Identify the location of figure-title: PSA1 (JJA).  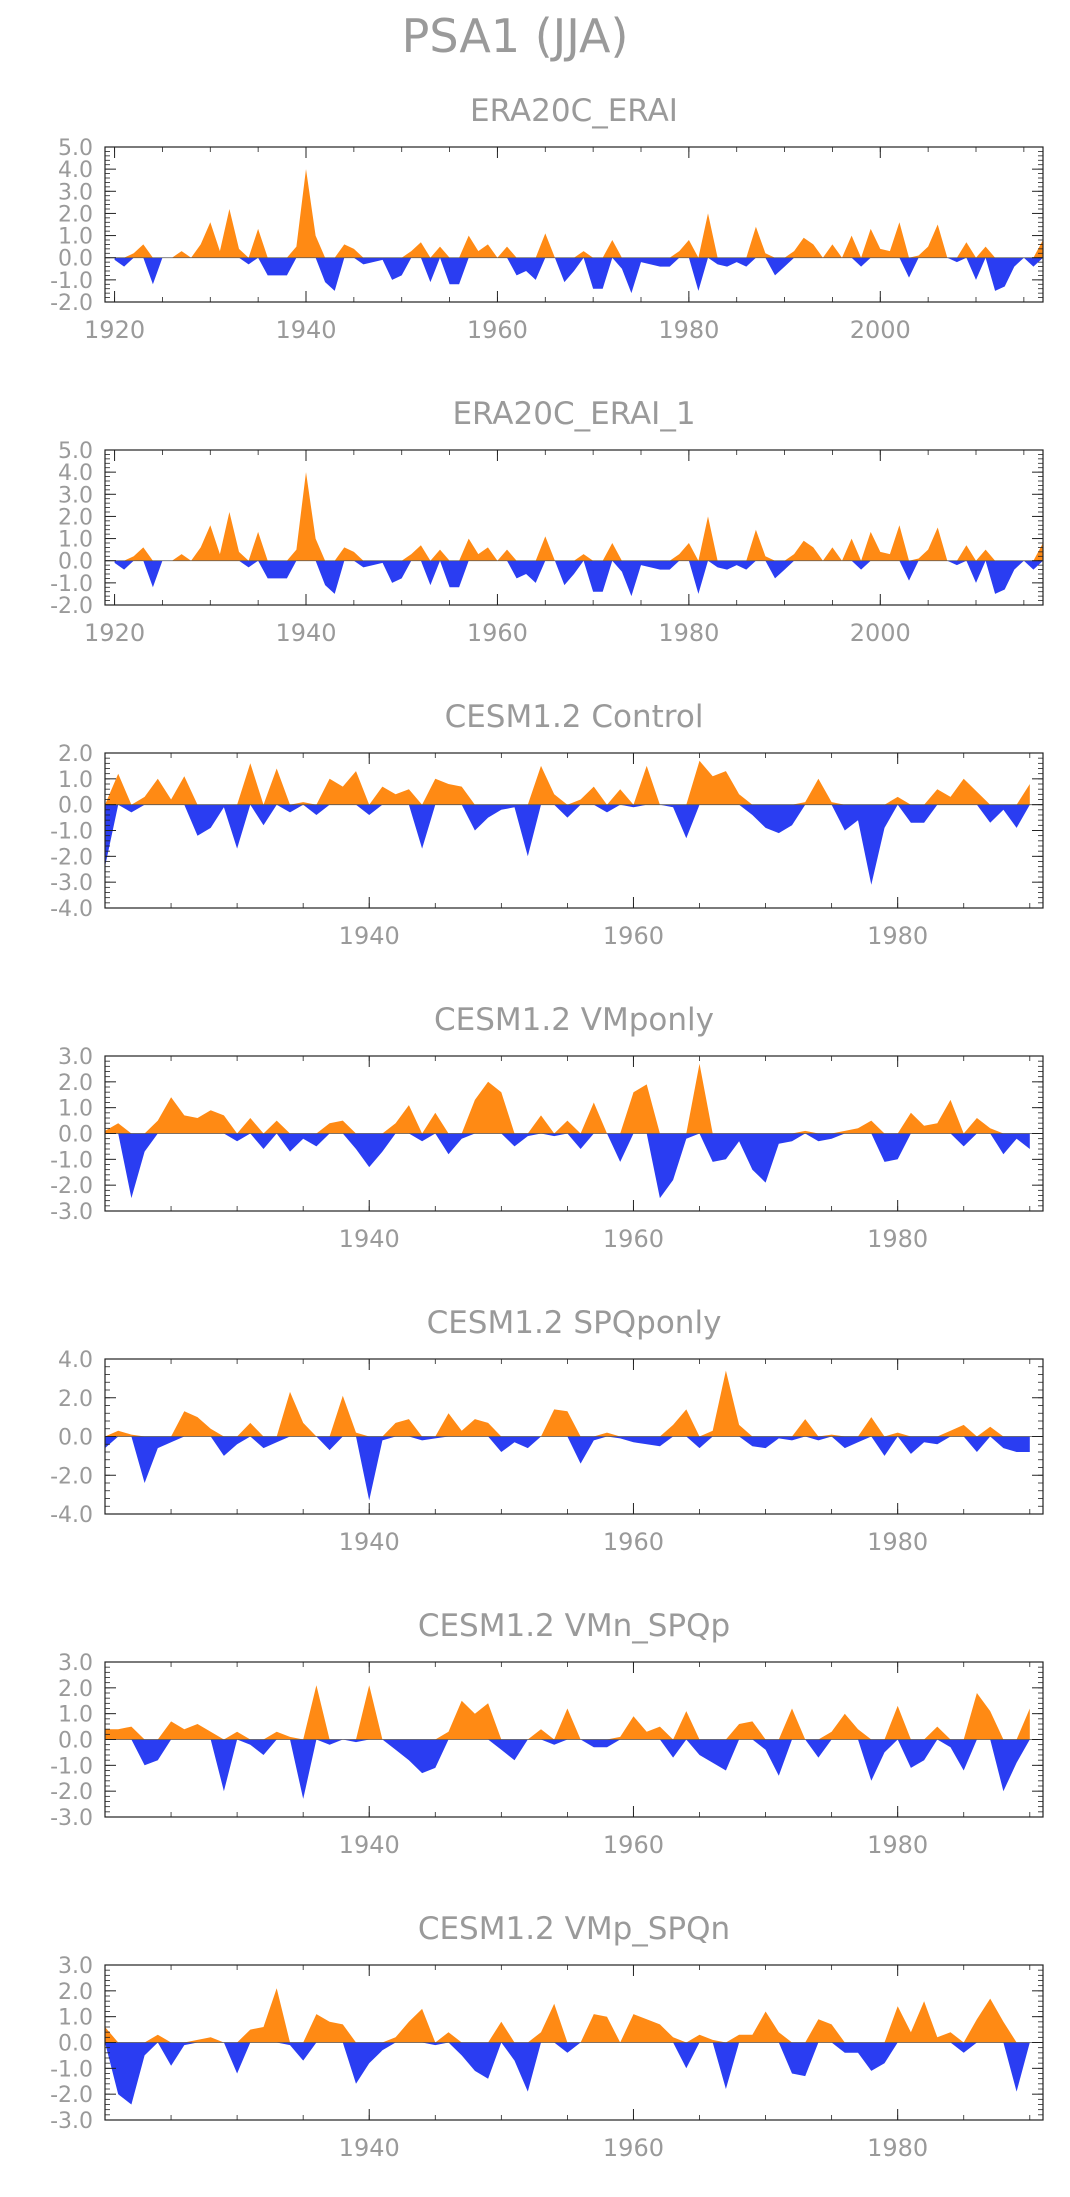
(515, 36).